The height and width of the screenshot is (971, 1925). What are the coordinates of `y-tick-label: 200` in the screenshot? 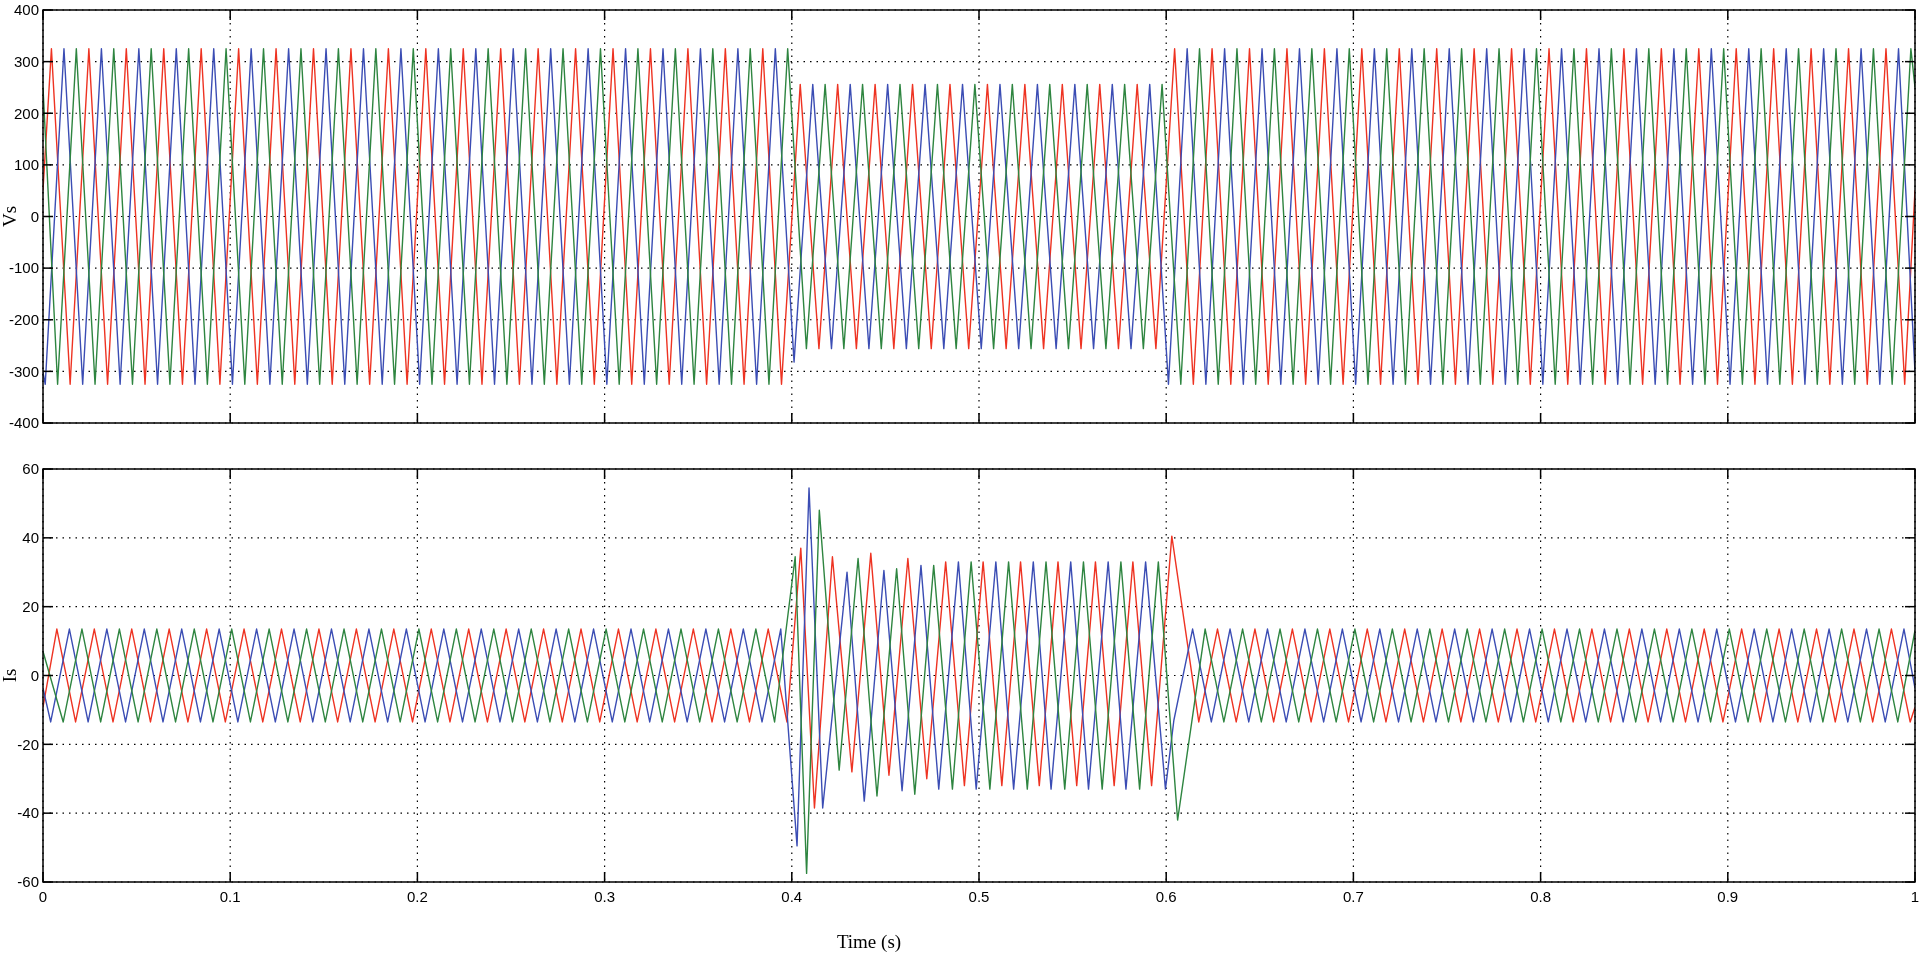 It's located at (26, 113).